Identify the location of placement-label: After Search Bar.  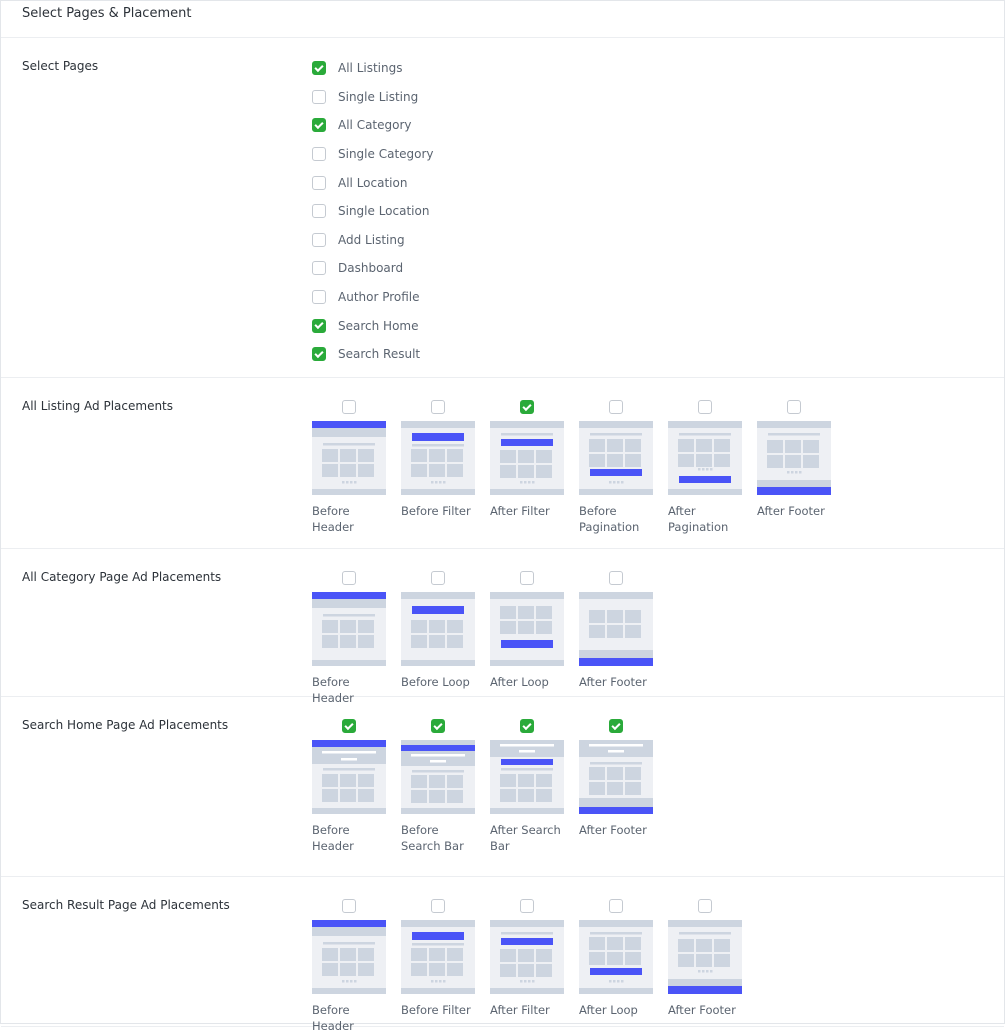
(525, 838).